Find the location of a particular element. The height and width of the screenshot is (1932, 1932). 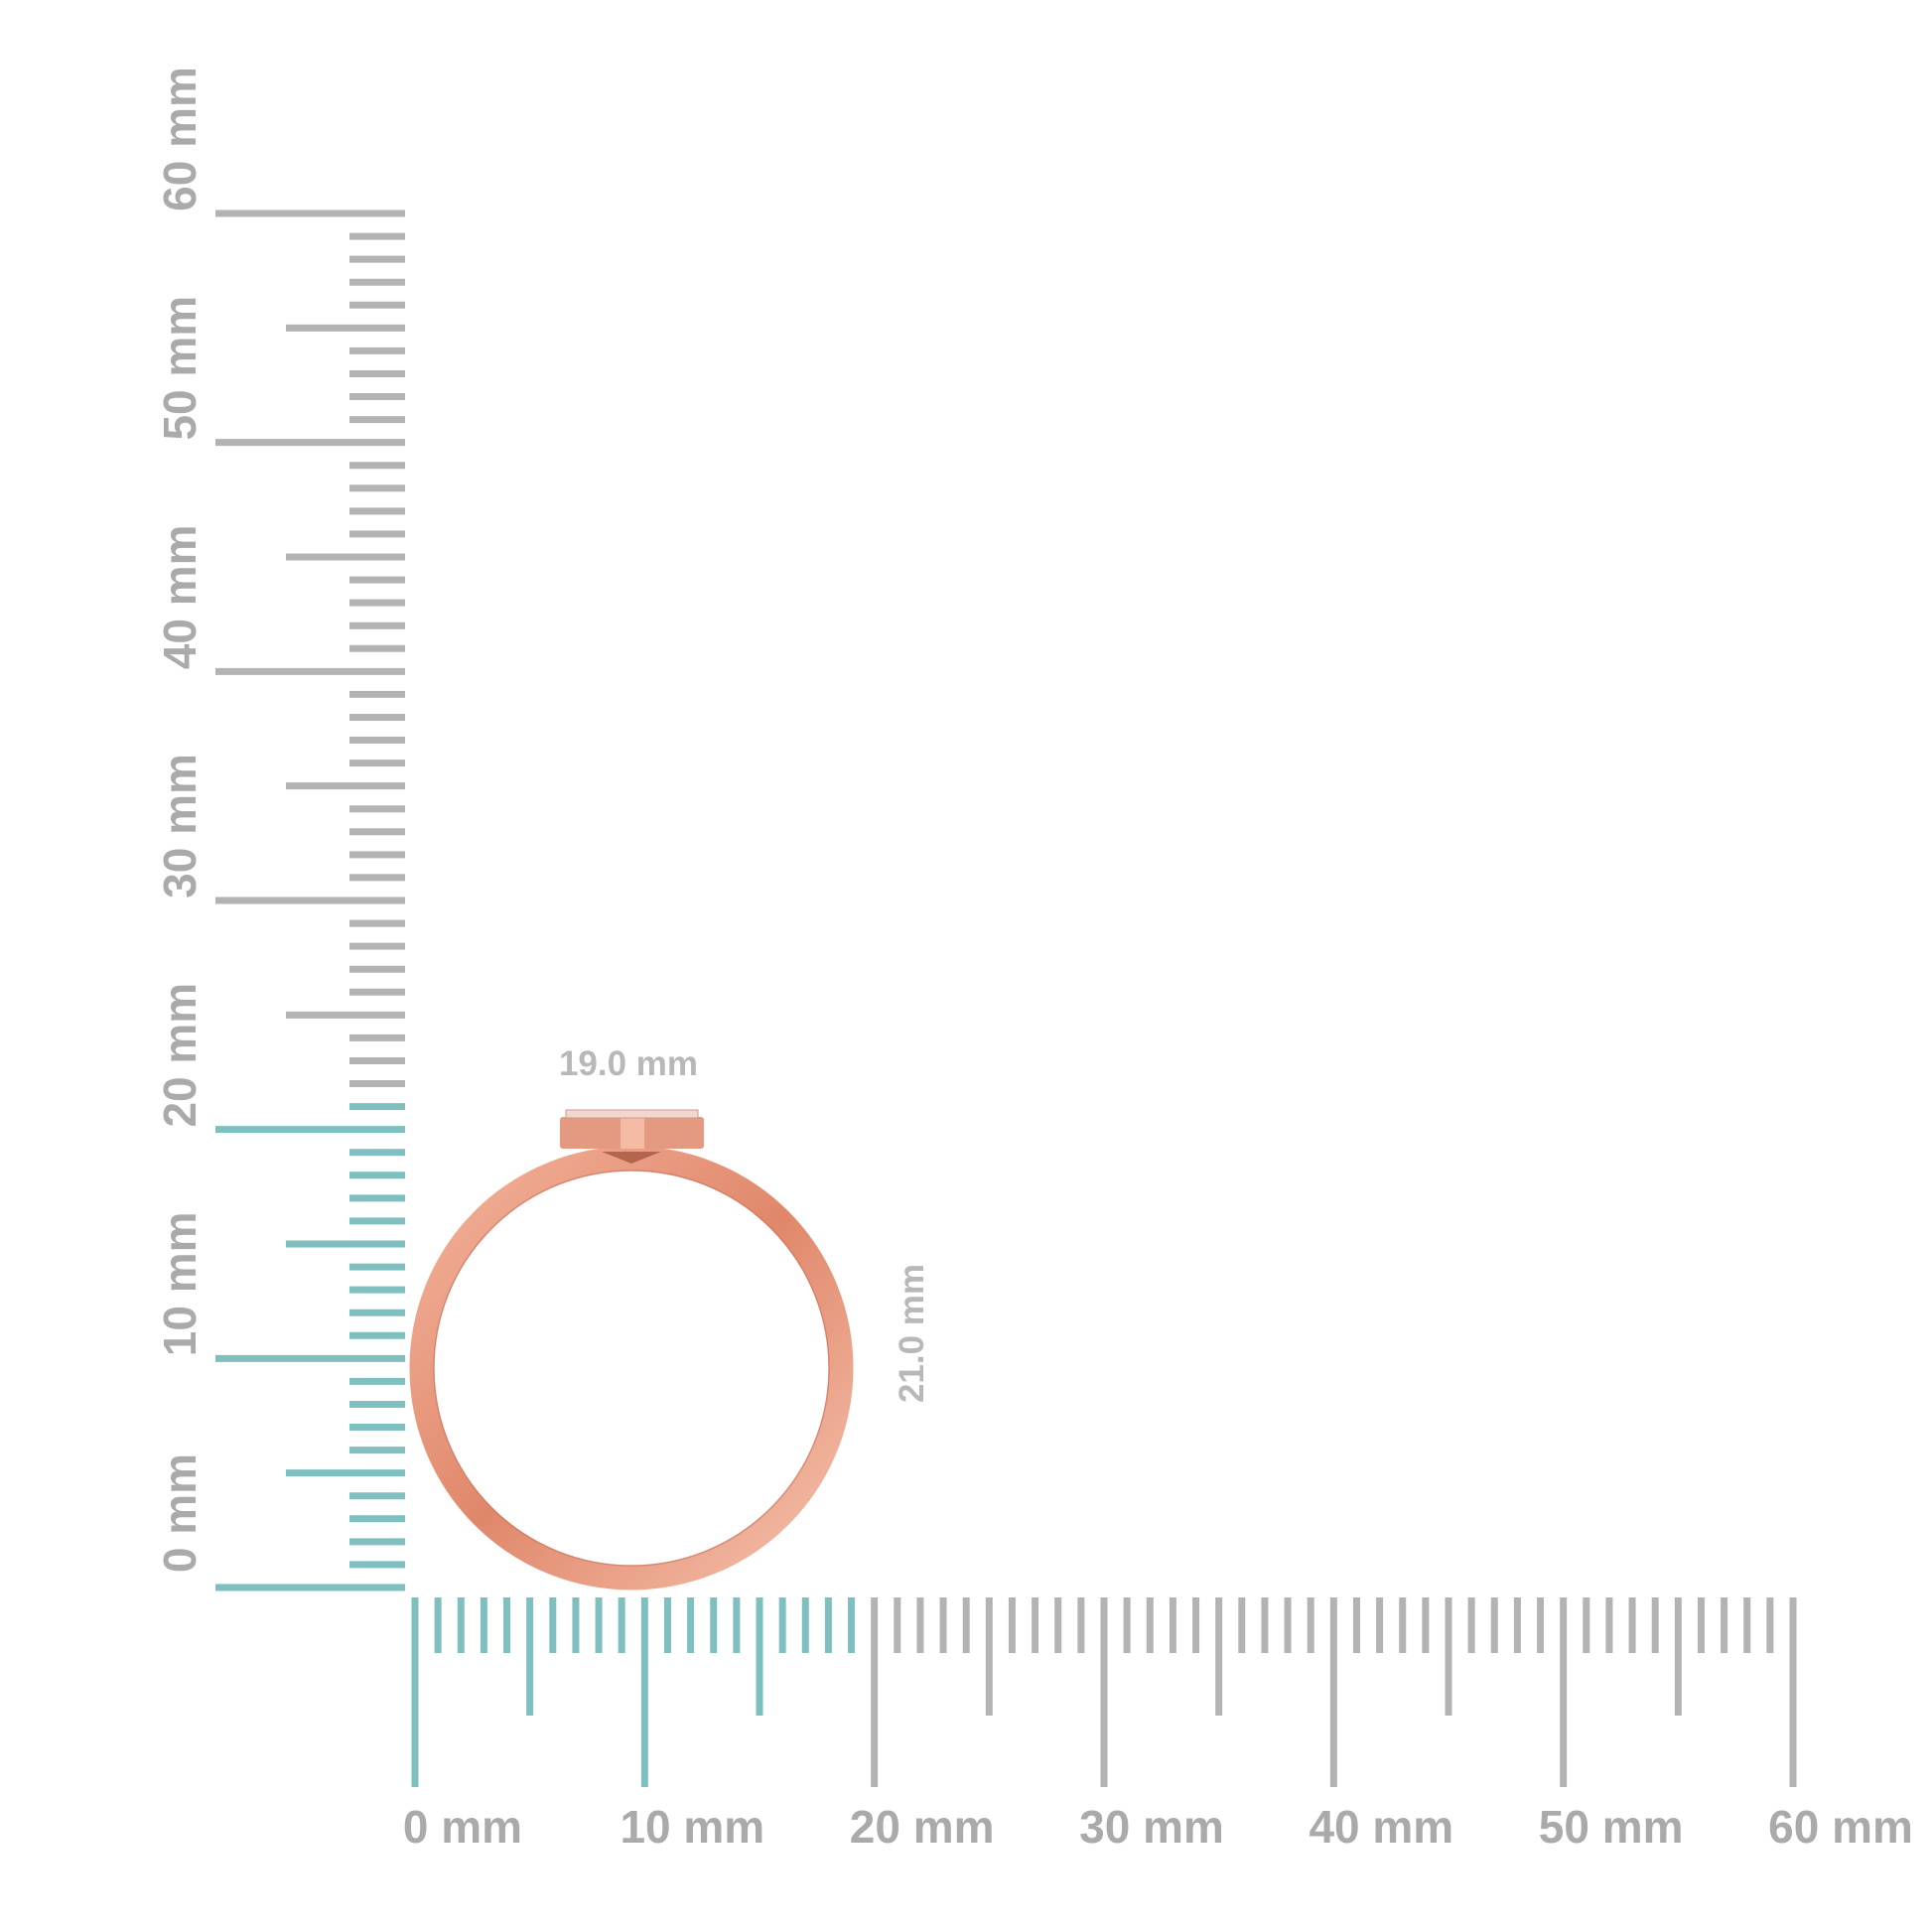

horizontal-ruler-label: 10 mm is located at coordinates (692, 1827).